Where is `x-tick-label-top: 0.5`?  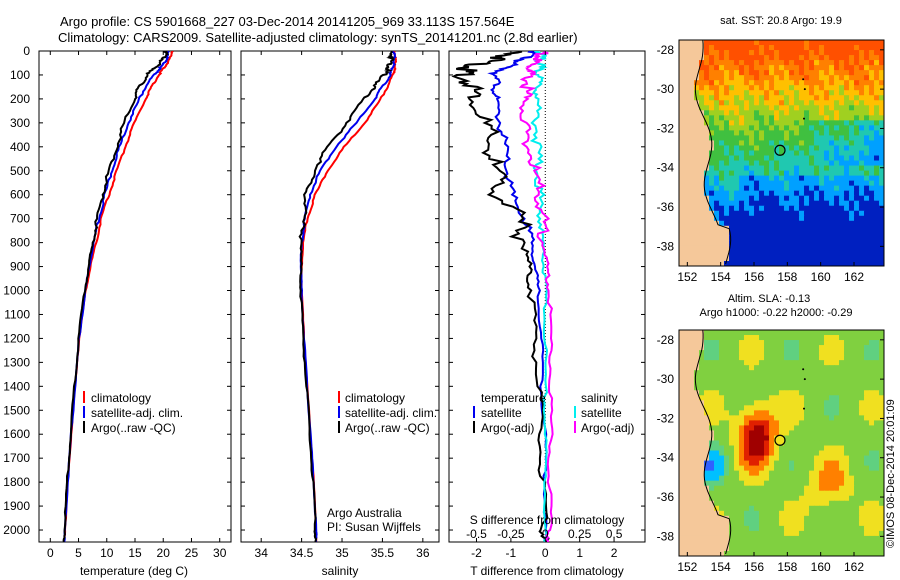
x-tick-label-top: 0.5 is located at coordinates (614, 534).